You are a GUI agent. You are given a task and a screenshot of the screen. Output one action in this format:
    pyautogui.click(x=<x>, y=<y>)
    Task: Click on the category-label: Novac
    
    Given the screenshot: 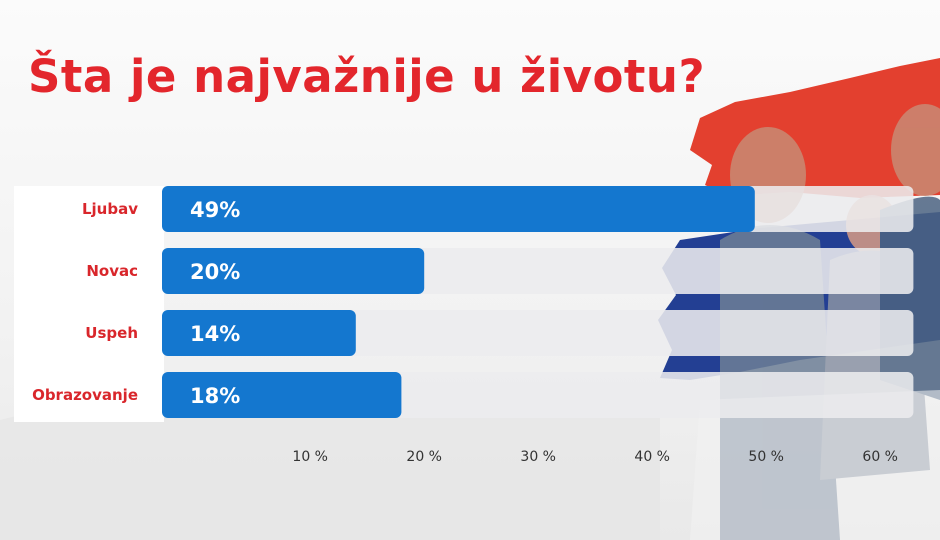 What is the action you would take?
    pyautogui.click(x=112, y=271)
    